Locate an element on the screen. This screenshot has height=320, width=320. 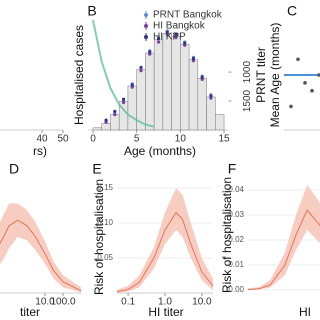
y-tick-label: 0.05 is located at coordinates (105, 257).